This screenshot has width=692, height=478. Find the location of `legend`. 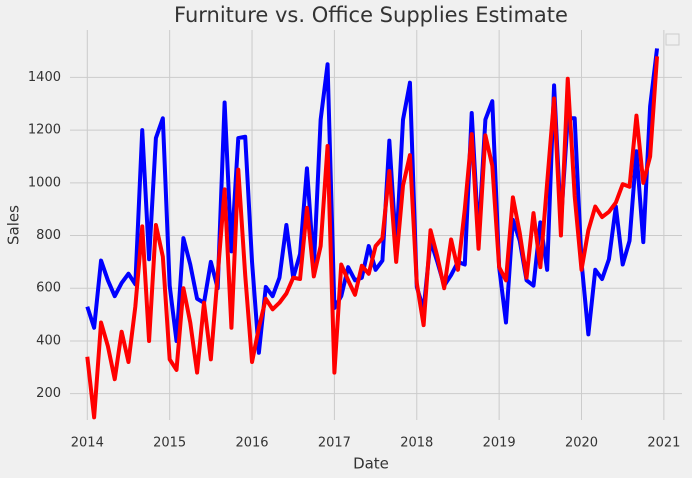

legend is located at coordinates (672, 39).